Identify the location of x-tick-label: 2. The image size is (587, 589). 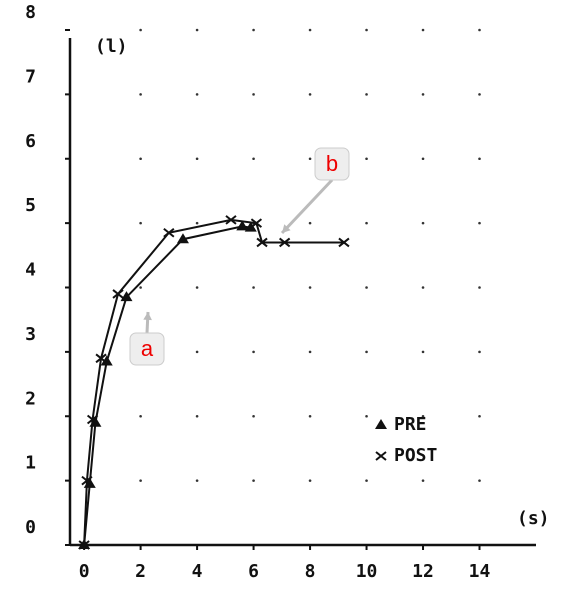
(140, 571).